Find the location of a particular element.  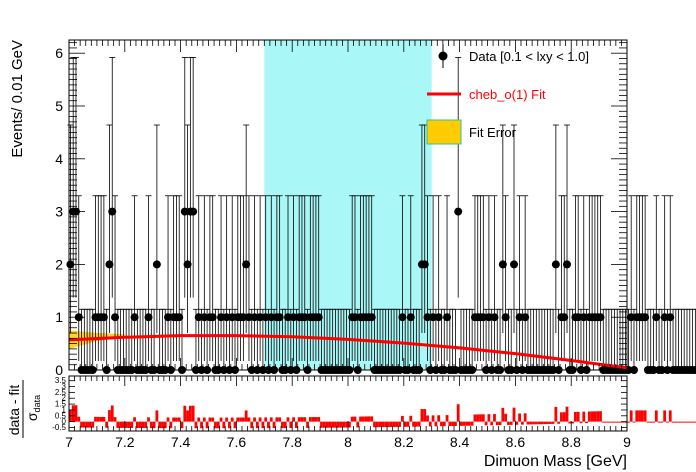

x-tick-label: 7.8 is located at coordinates (292, 442).